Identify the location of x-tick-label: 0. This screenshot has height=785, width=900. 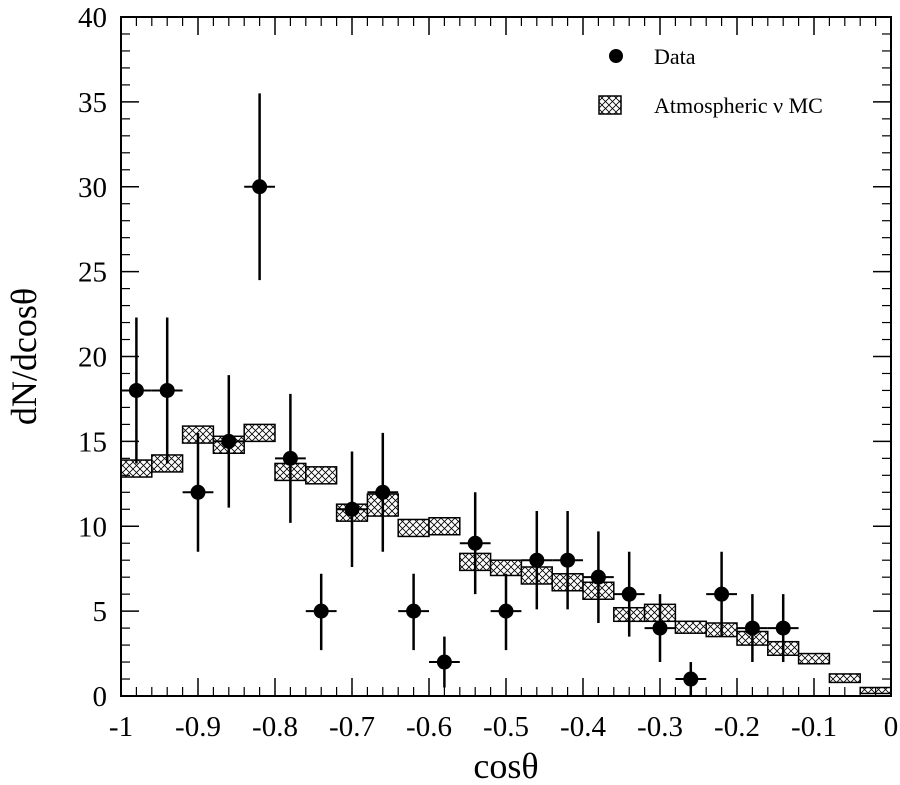
(891, 727).